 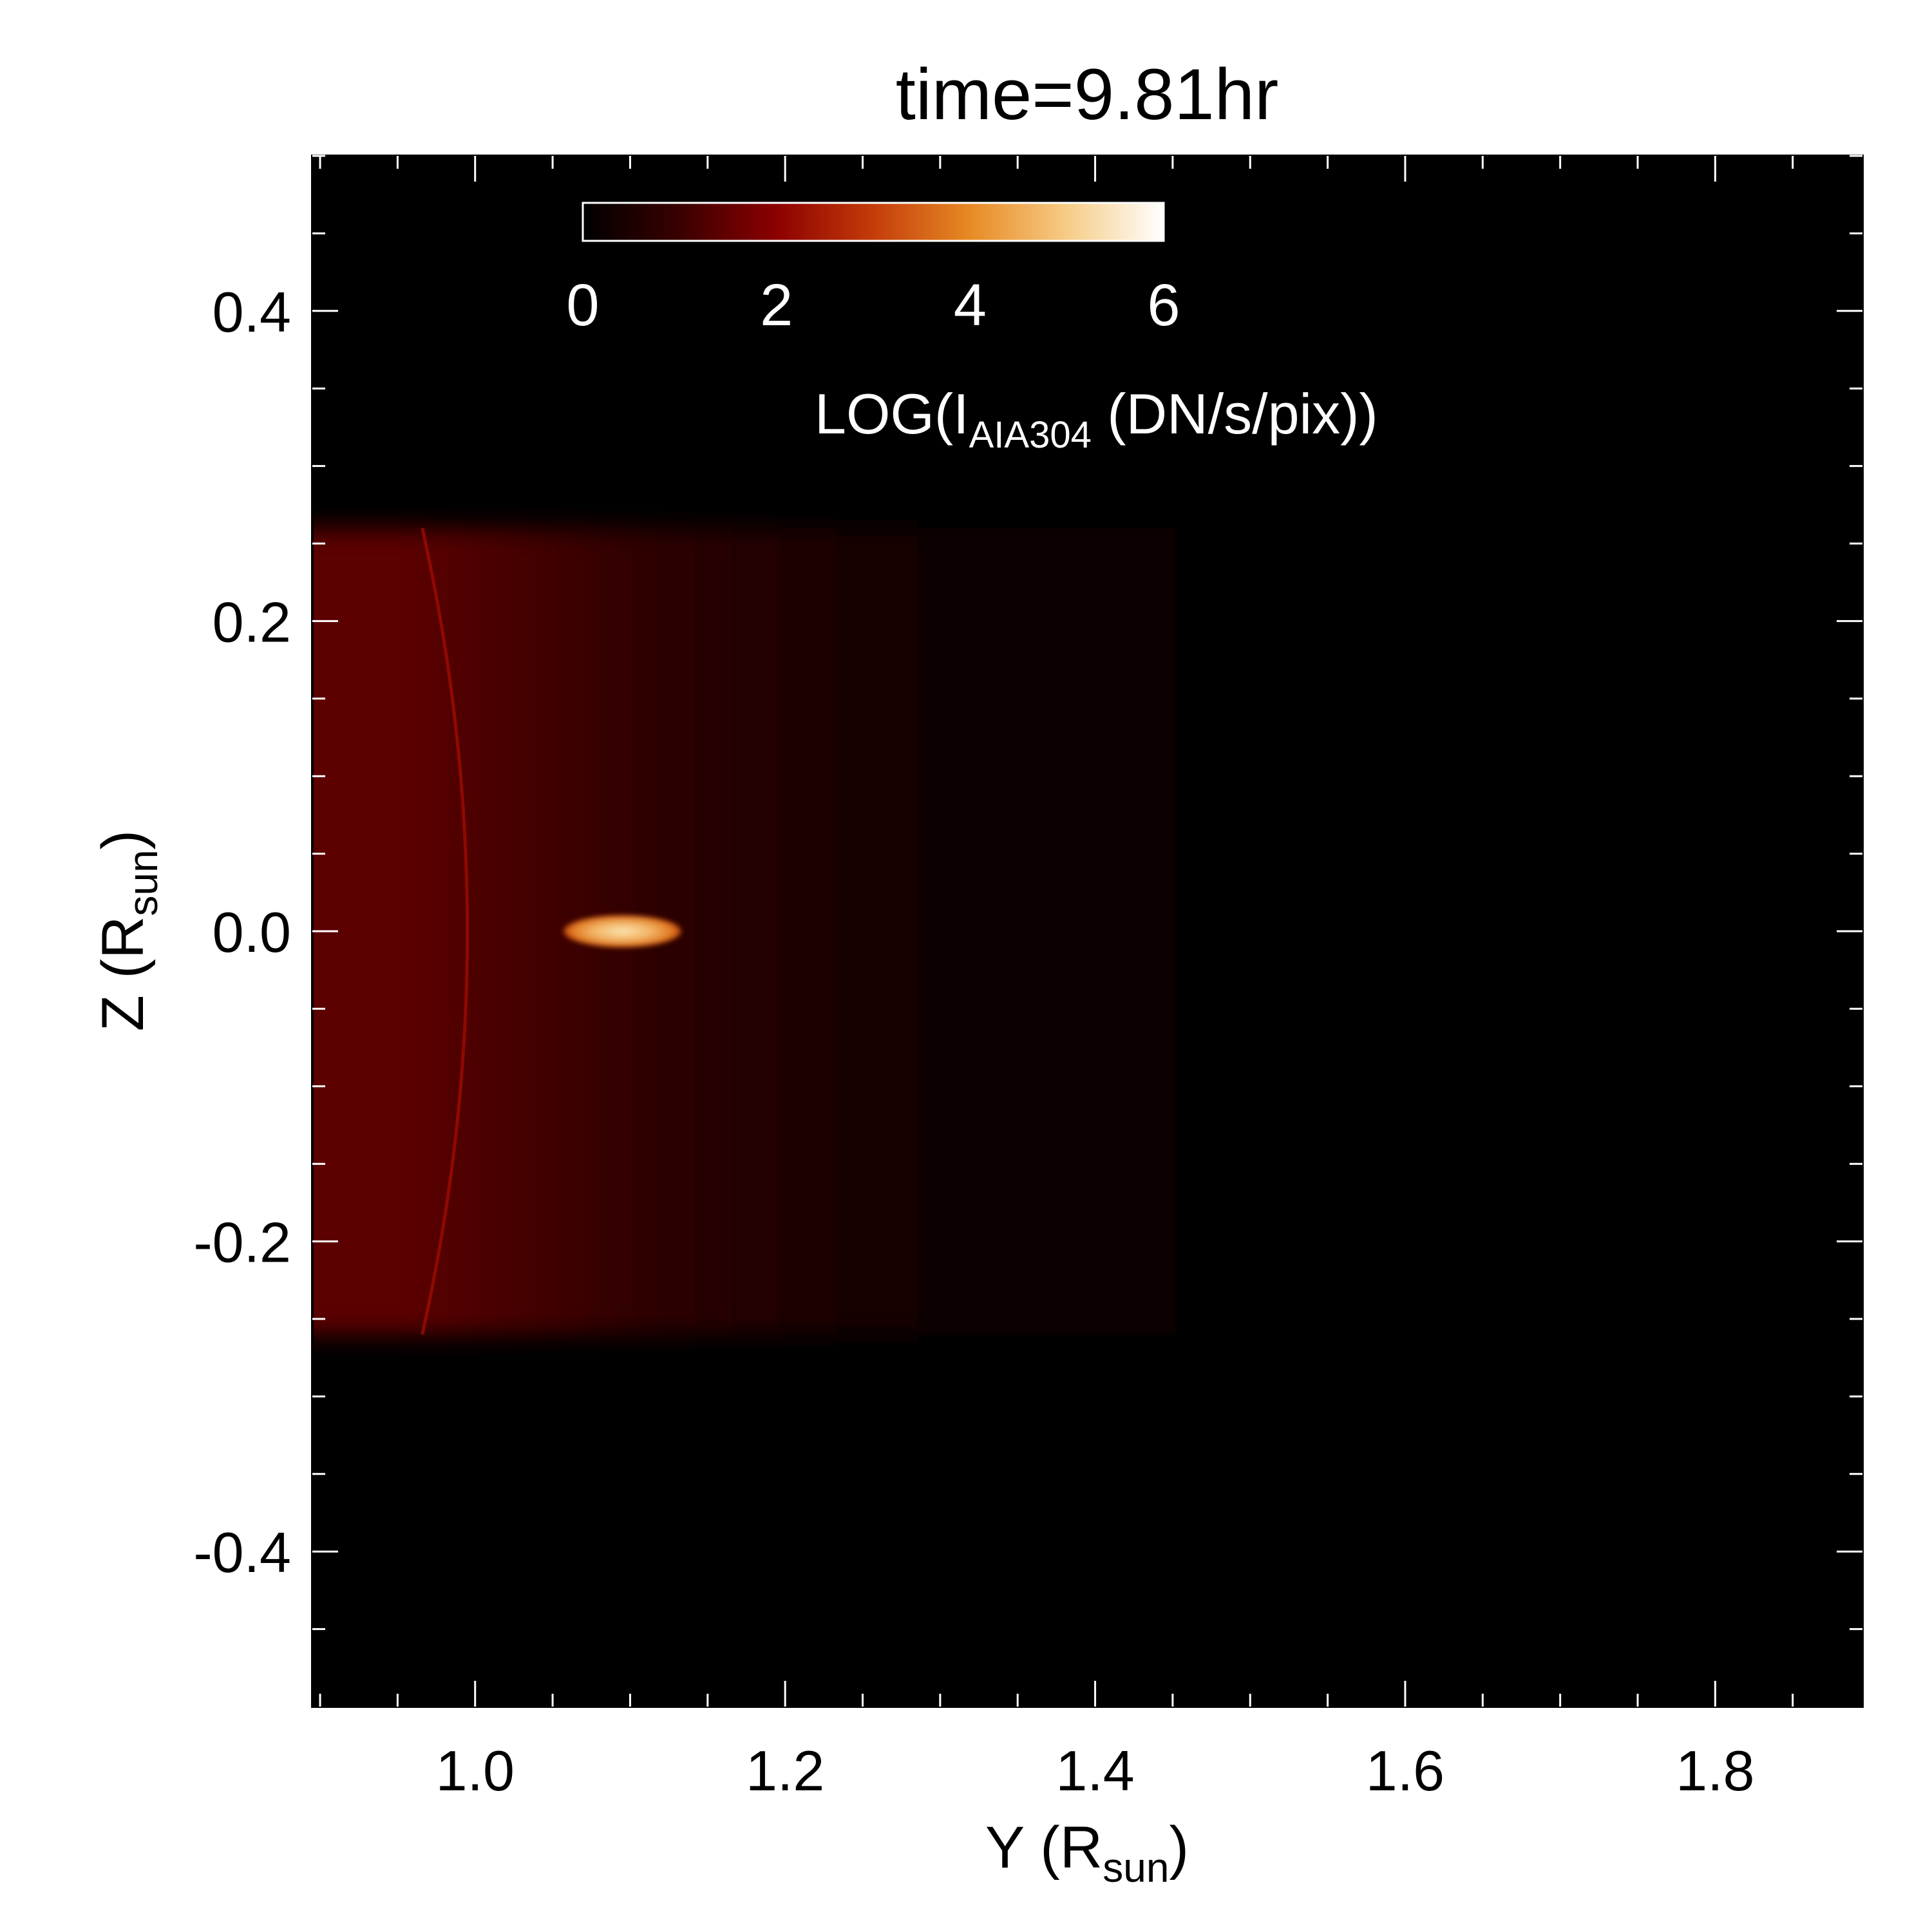 I want to click on x-tick-label: 1.2, so click(x=785, y=1771).